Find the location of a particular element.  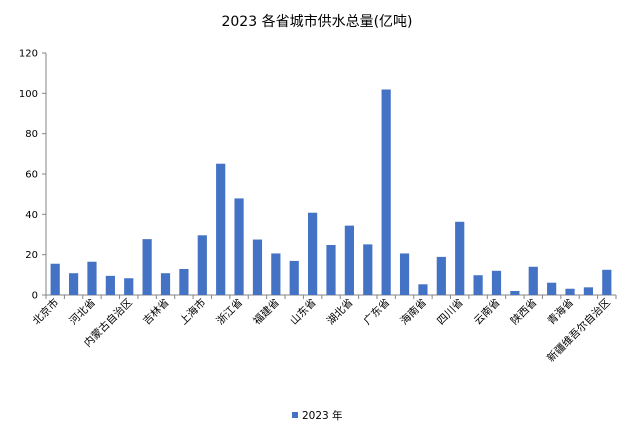

x-tick-label: 湖北省 is located at coordinates (339, 311).